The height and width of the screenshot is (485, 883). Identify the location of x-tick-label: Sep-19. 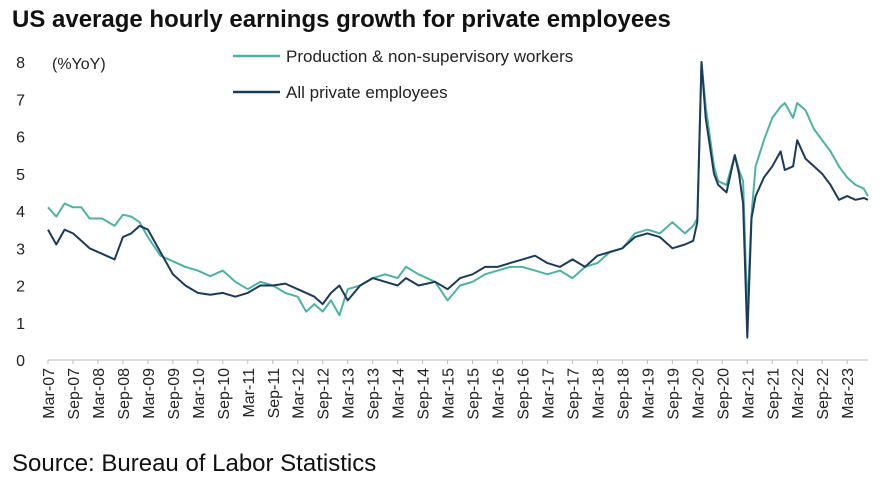
(673, 394).